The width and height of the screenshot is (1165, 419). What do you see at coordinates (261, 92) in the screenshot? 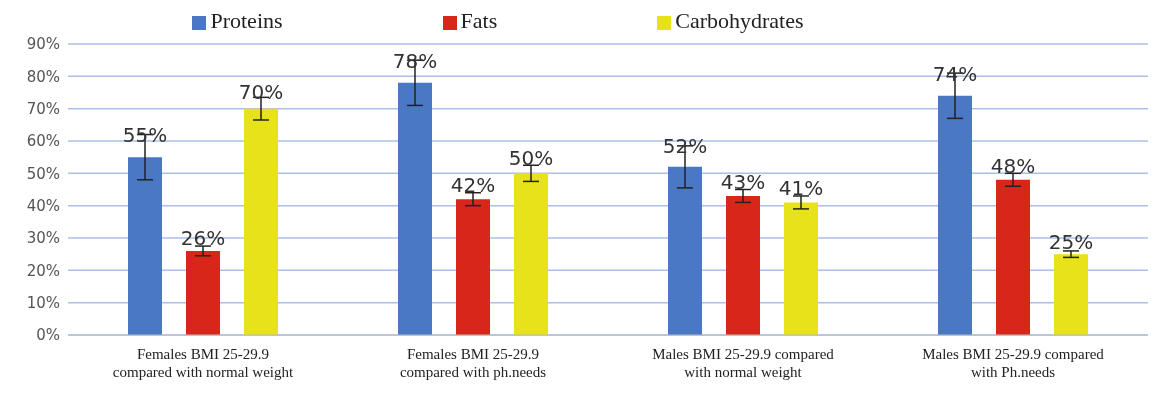
I see `data-label: 70%` at bounding box center [261, 92].